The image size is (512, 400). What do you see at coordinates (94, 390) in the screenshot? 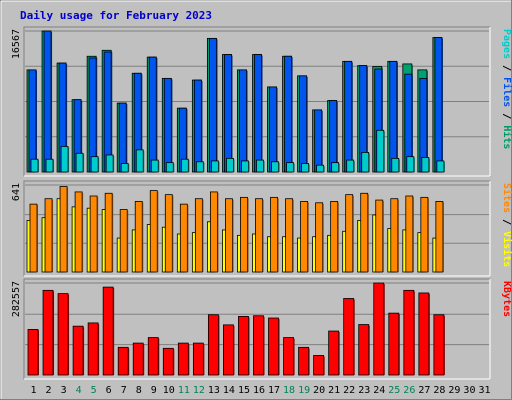
I see `x-tick-label: 5` at bounding box center [94, 390].